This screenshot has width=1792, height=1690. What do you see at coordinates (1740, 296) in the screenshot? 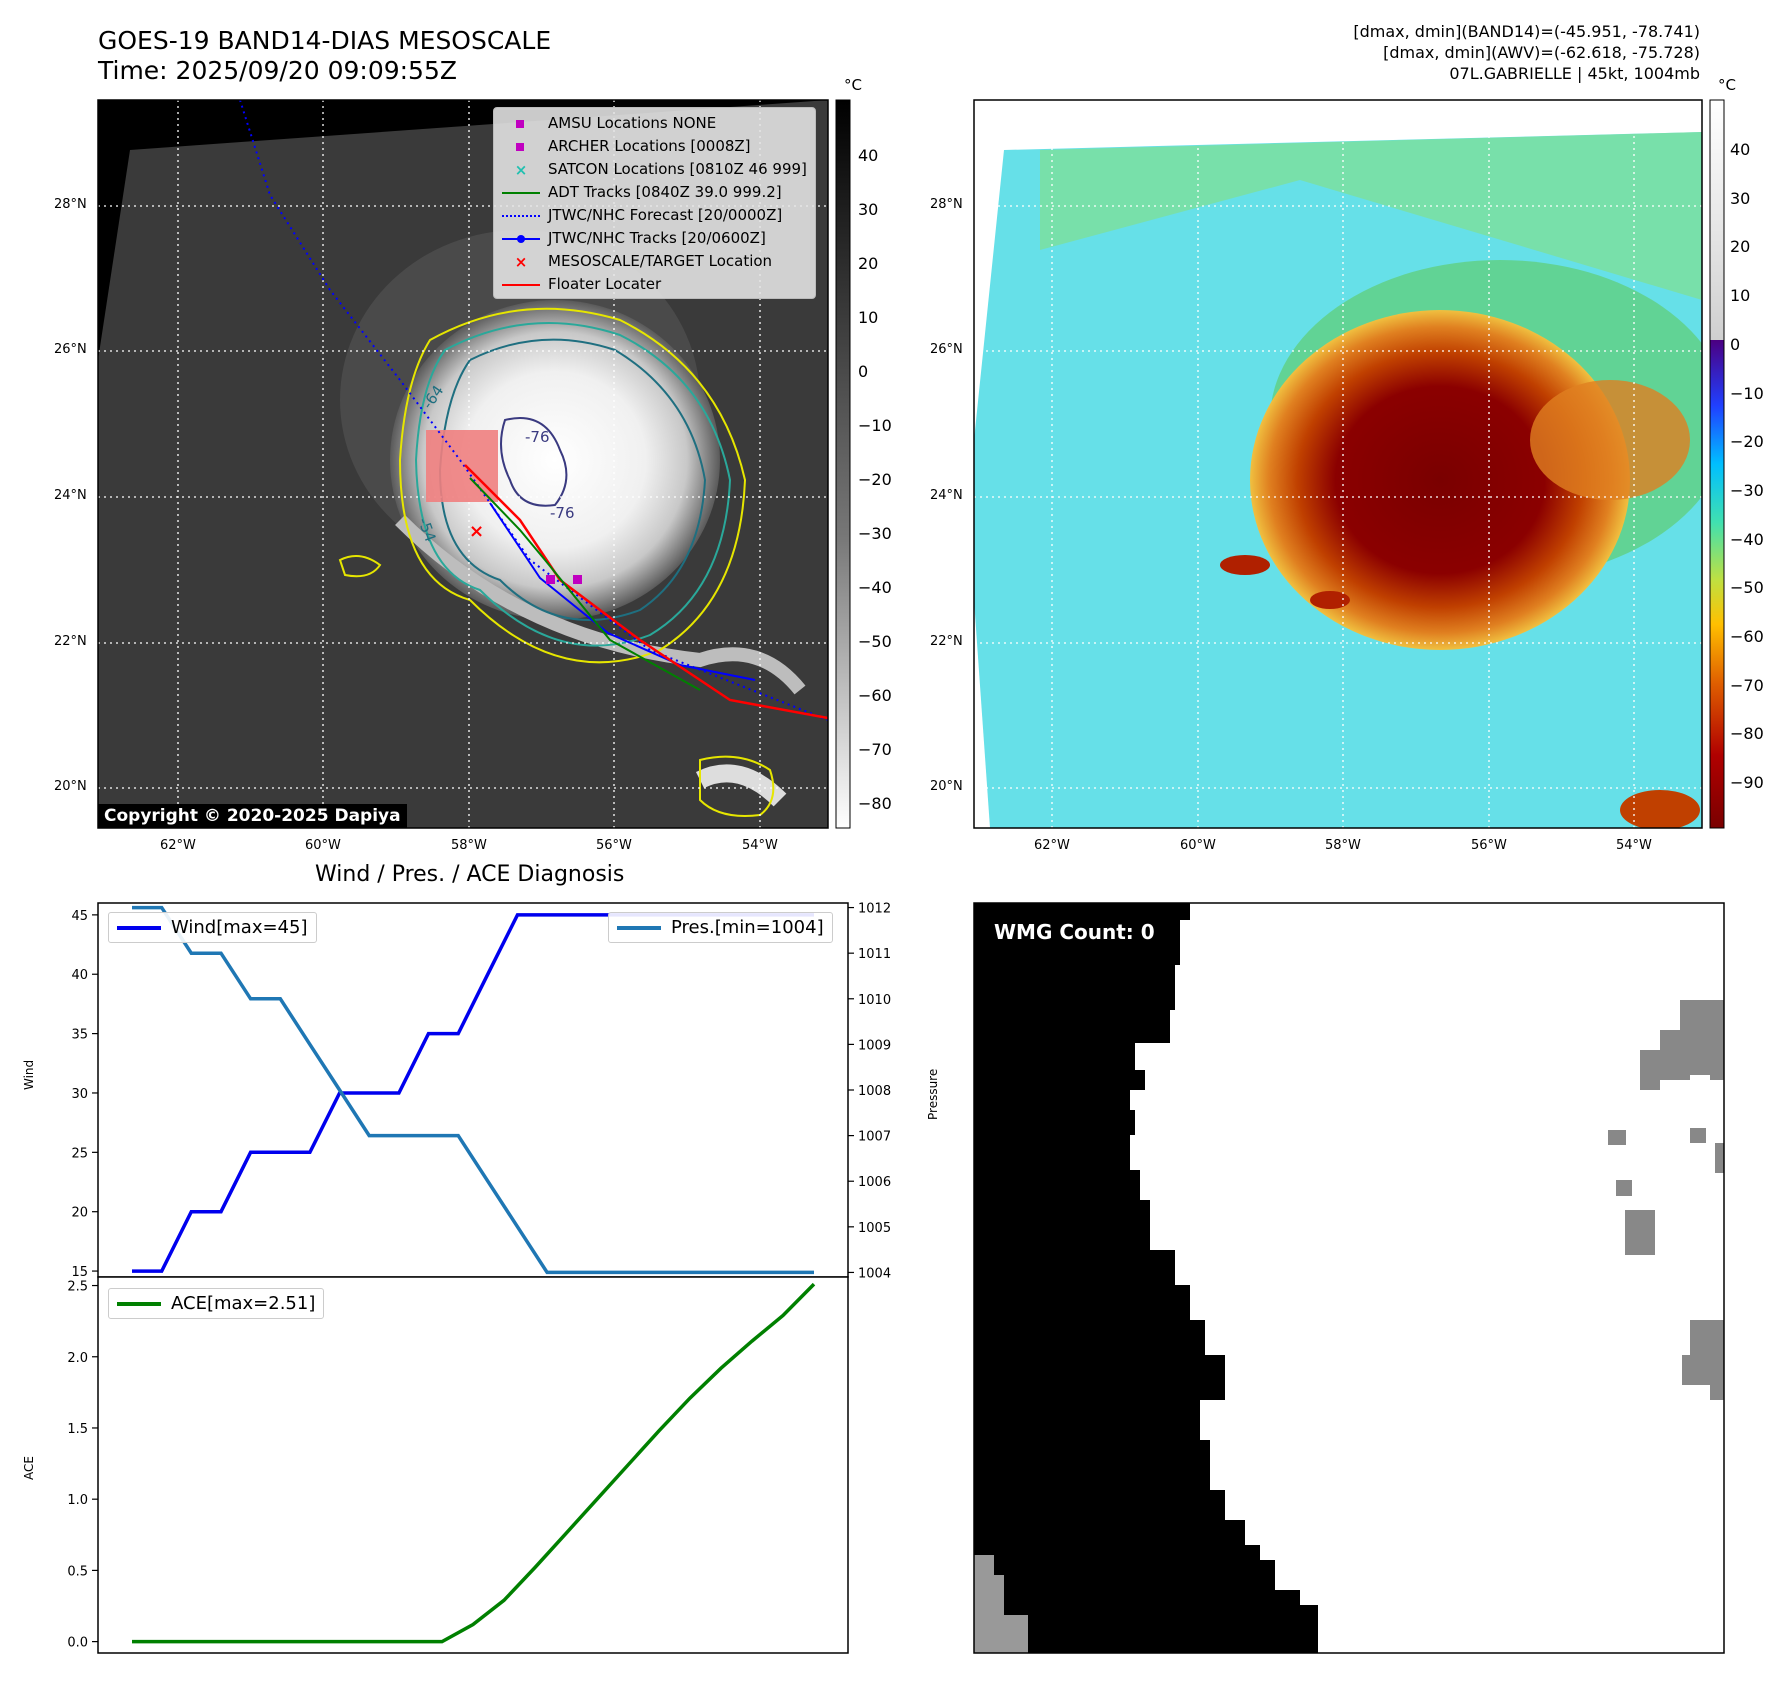
I see `right-colorbar-tick: 10` at bounding box center [1740, 296].